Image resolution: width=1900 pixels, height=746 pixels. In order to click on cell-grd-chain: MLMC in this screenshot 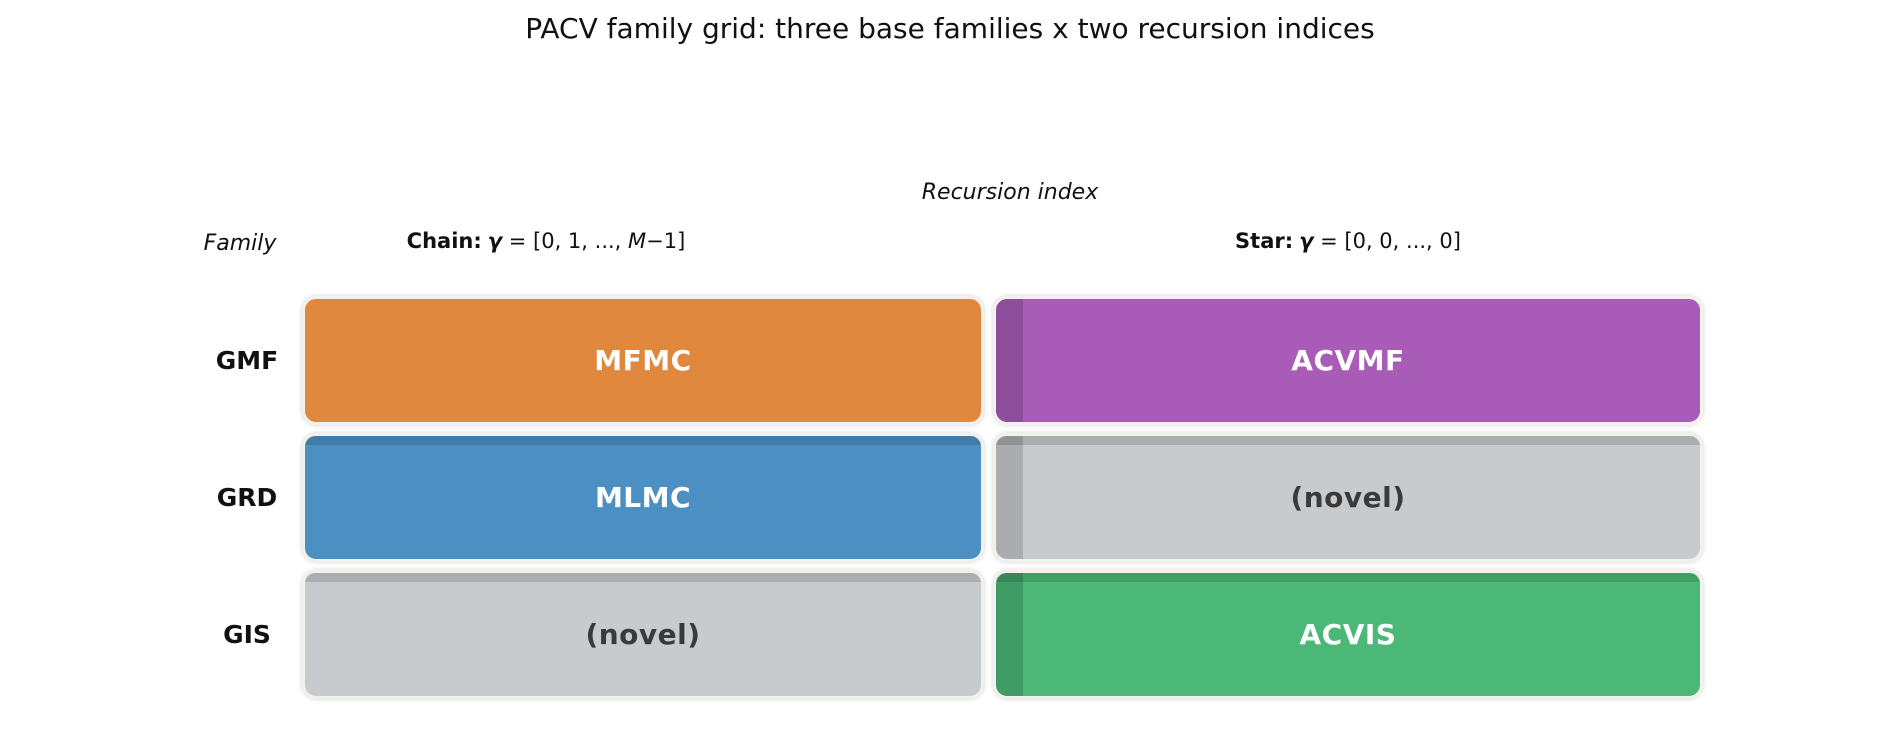, I will do `click(643, 497)`.